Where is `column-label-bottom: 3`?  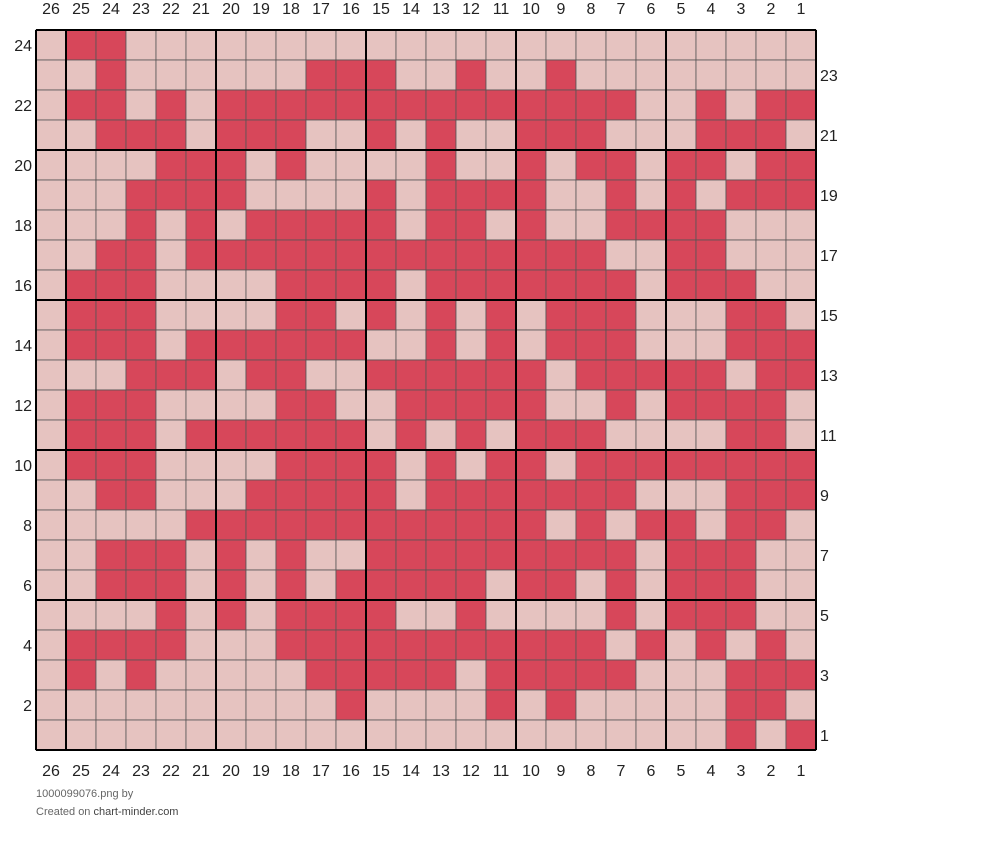 column-label-bottom: 3 is located at coordinates (741, 771).